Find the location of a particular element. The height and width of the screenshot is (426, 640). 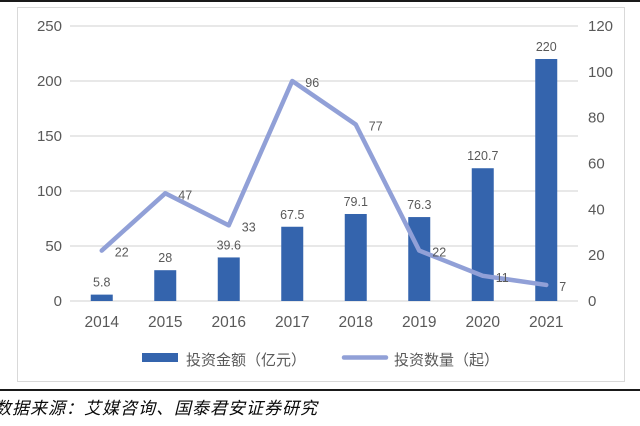

x-axis-tick-label: 2017 is located at coordinates (292, 322).